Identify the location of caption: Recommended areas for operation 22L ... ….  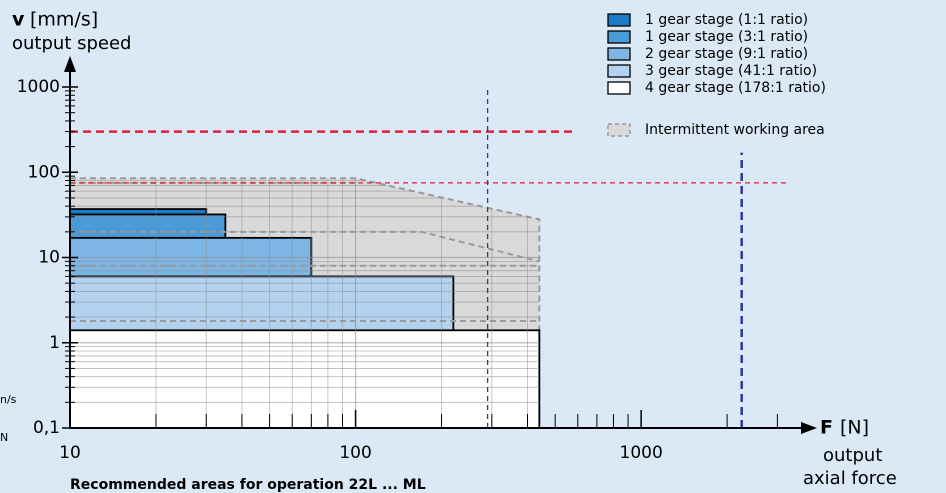
(248, 485).